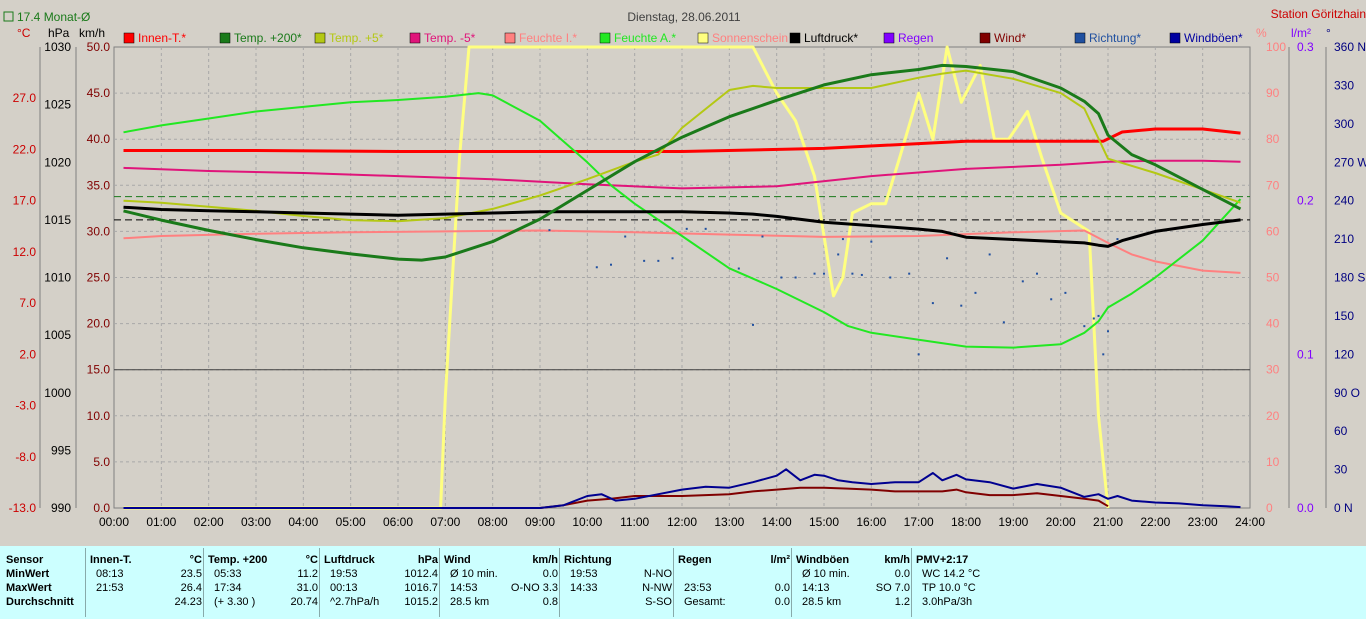 The height and width of the screenshot is (619, 1366). Describe the element at coordinates (658, 602) in the screenshot. I see `footer-value: S-SO` at that location.